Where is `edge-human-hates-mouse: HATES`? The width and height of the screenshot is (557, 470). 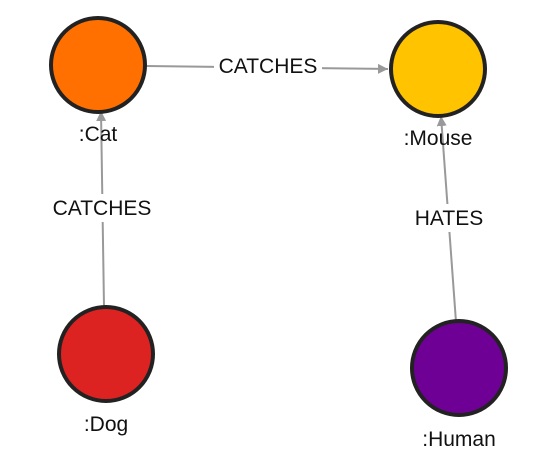 edge-human-hates-mouse: HATES is located at coordinates (449, 219).